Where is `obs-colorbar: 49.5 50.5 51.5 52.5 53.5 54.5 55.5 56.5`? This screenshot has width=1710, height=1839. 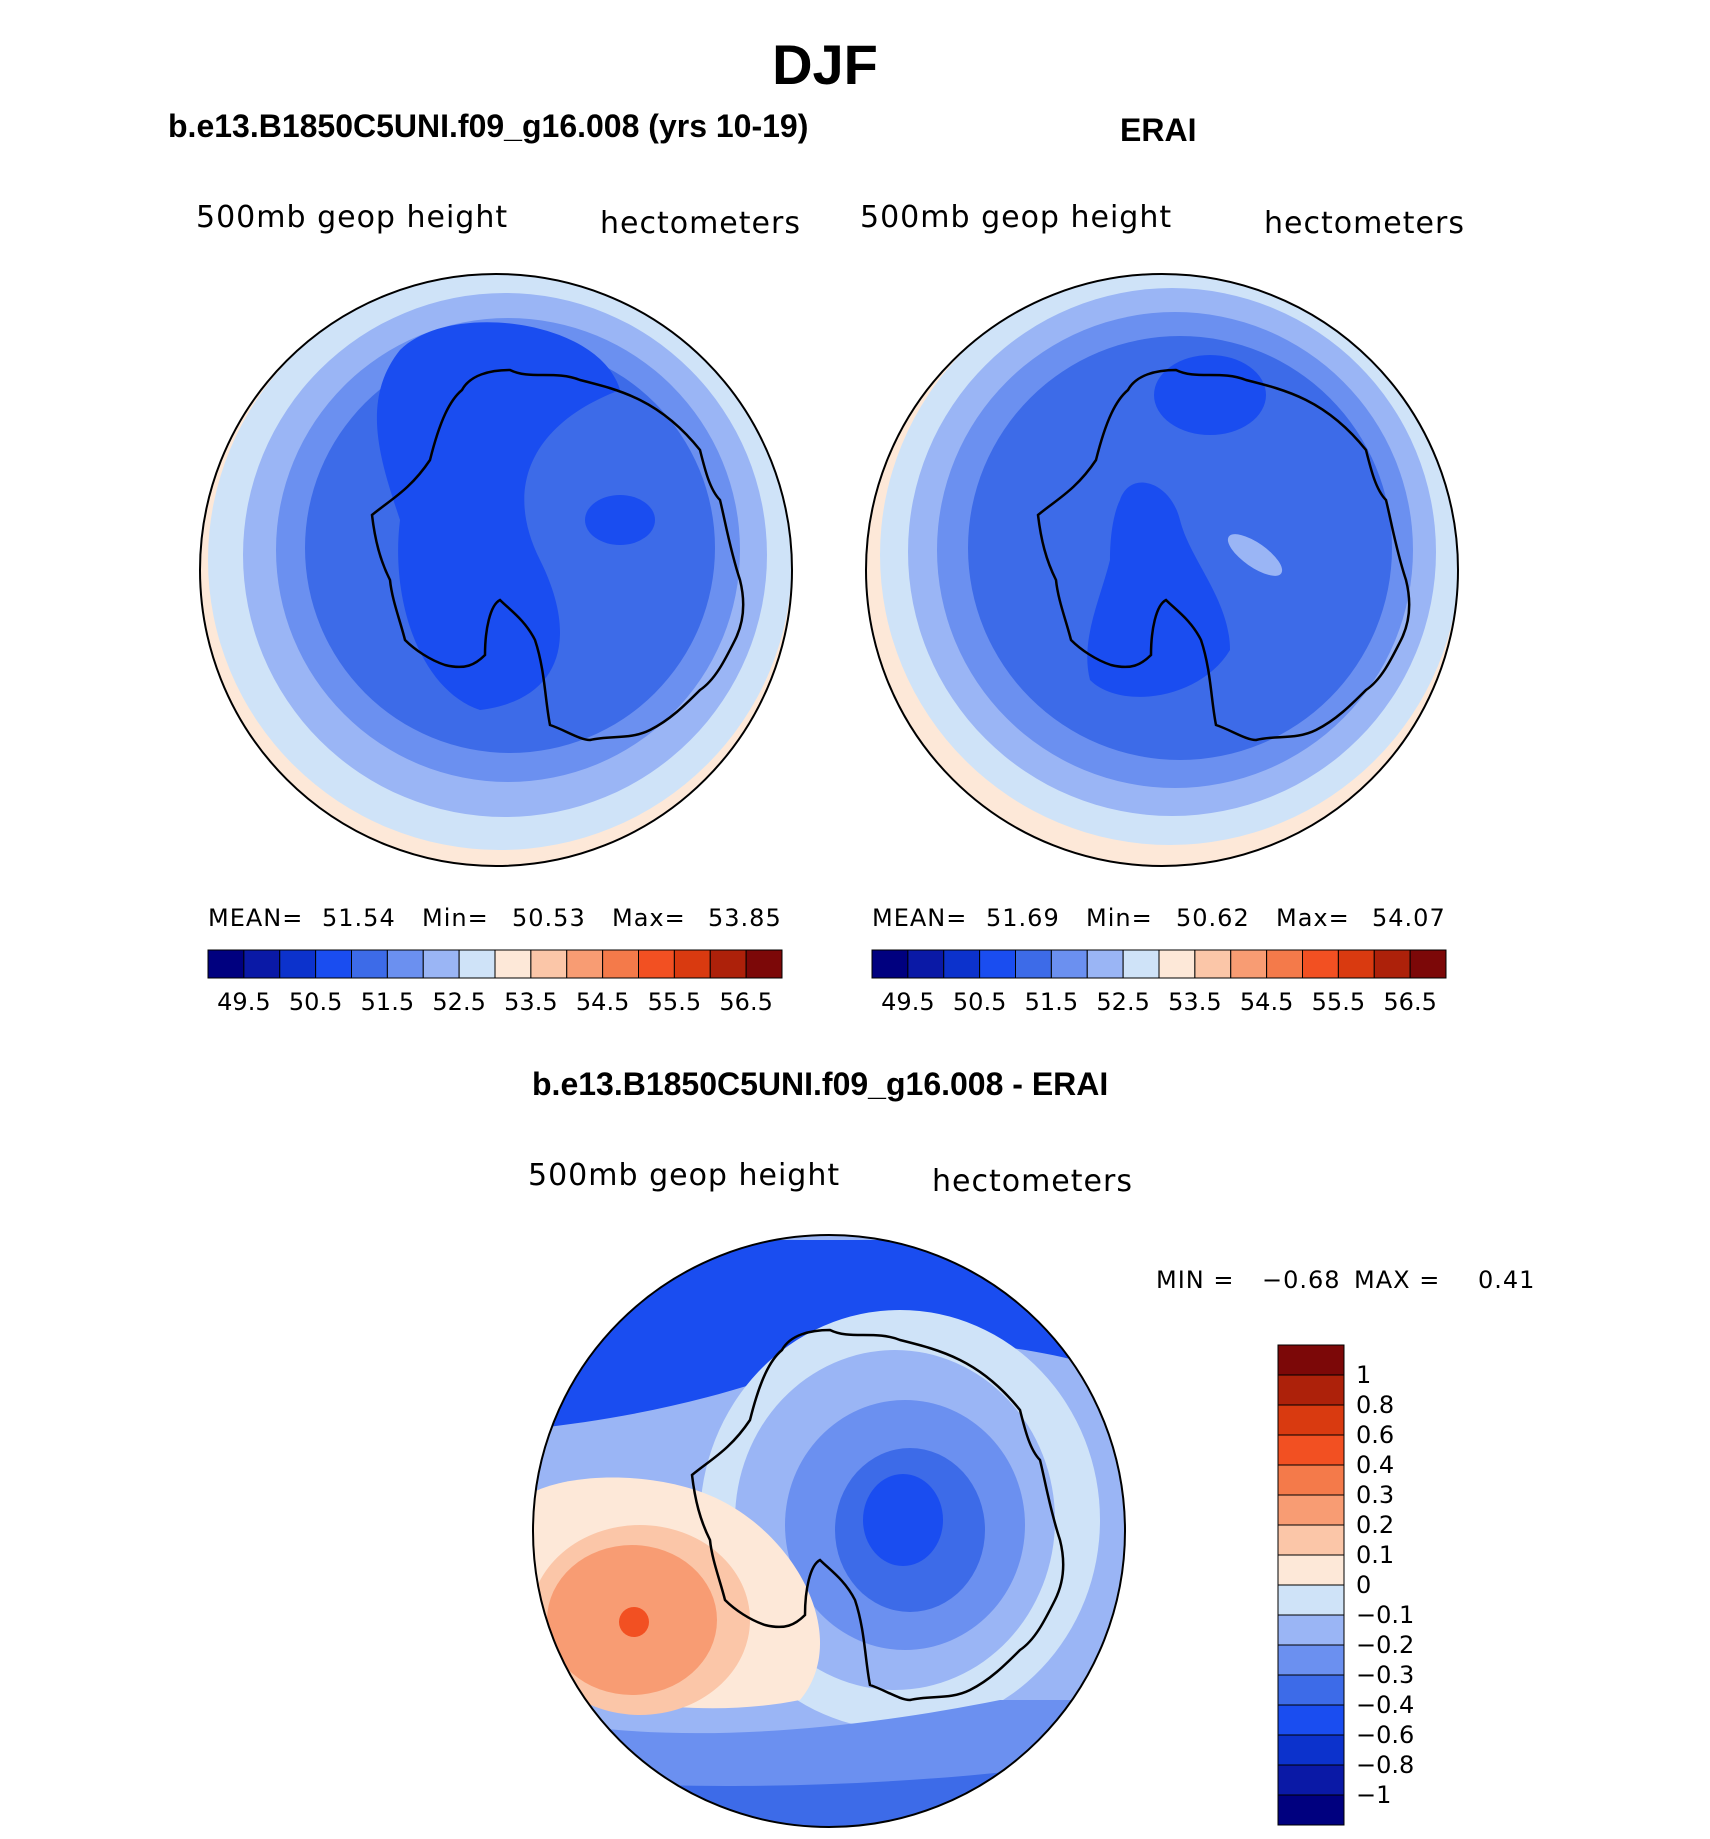
obs-colorbar: 49.5 50.5 51.5 52.5 53.5 54.5 55.5 56.5 is located at coordinates (1159, 982).